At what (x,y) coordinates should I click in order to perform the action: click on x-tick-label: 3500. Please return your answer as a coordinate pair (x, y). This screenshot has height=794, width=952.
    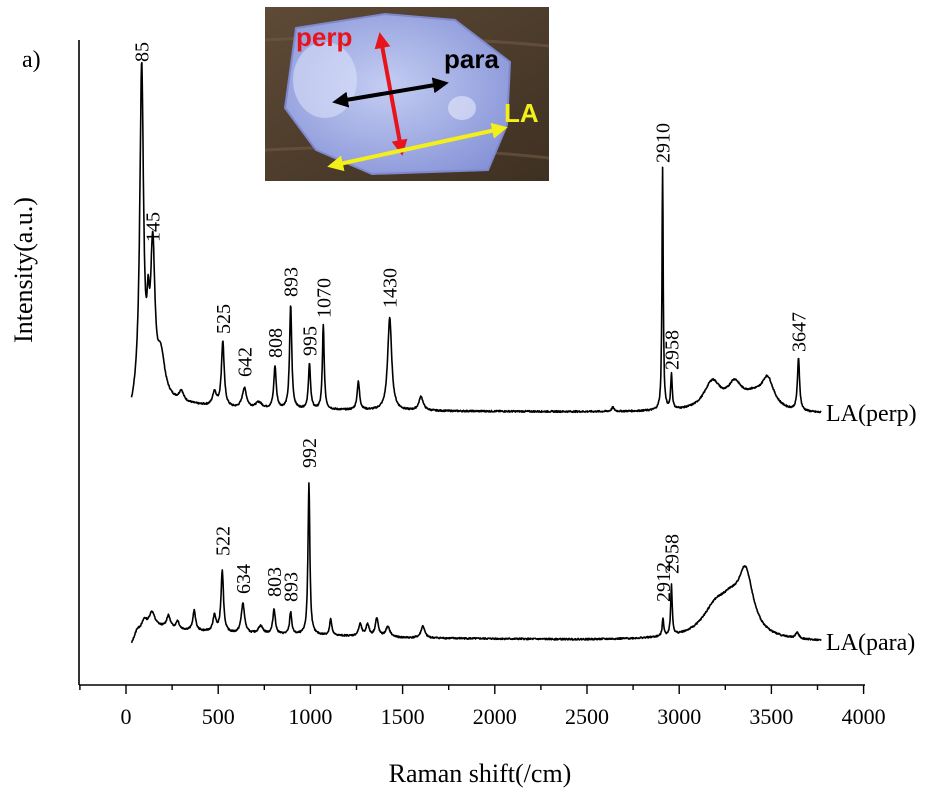
    Looking at the image, I should click on (771, 716).